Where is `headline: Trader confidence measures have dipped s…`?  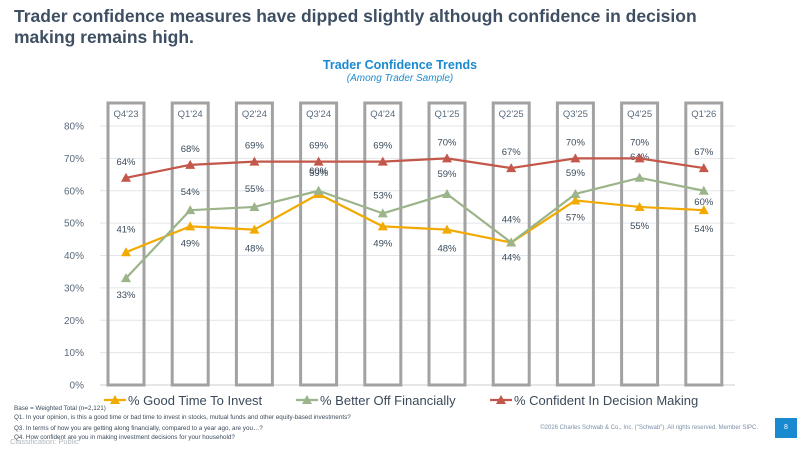 headline: Trader confidence measures have dipped s… is located at coordinates (355, 26).